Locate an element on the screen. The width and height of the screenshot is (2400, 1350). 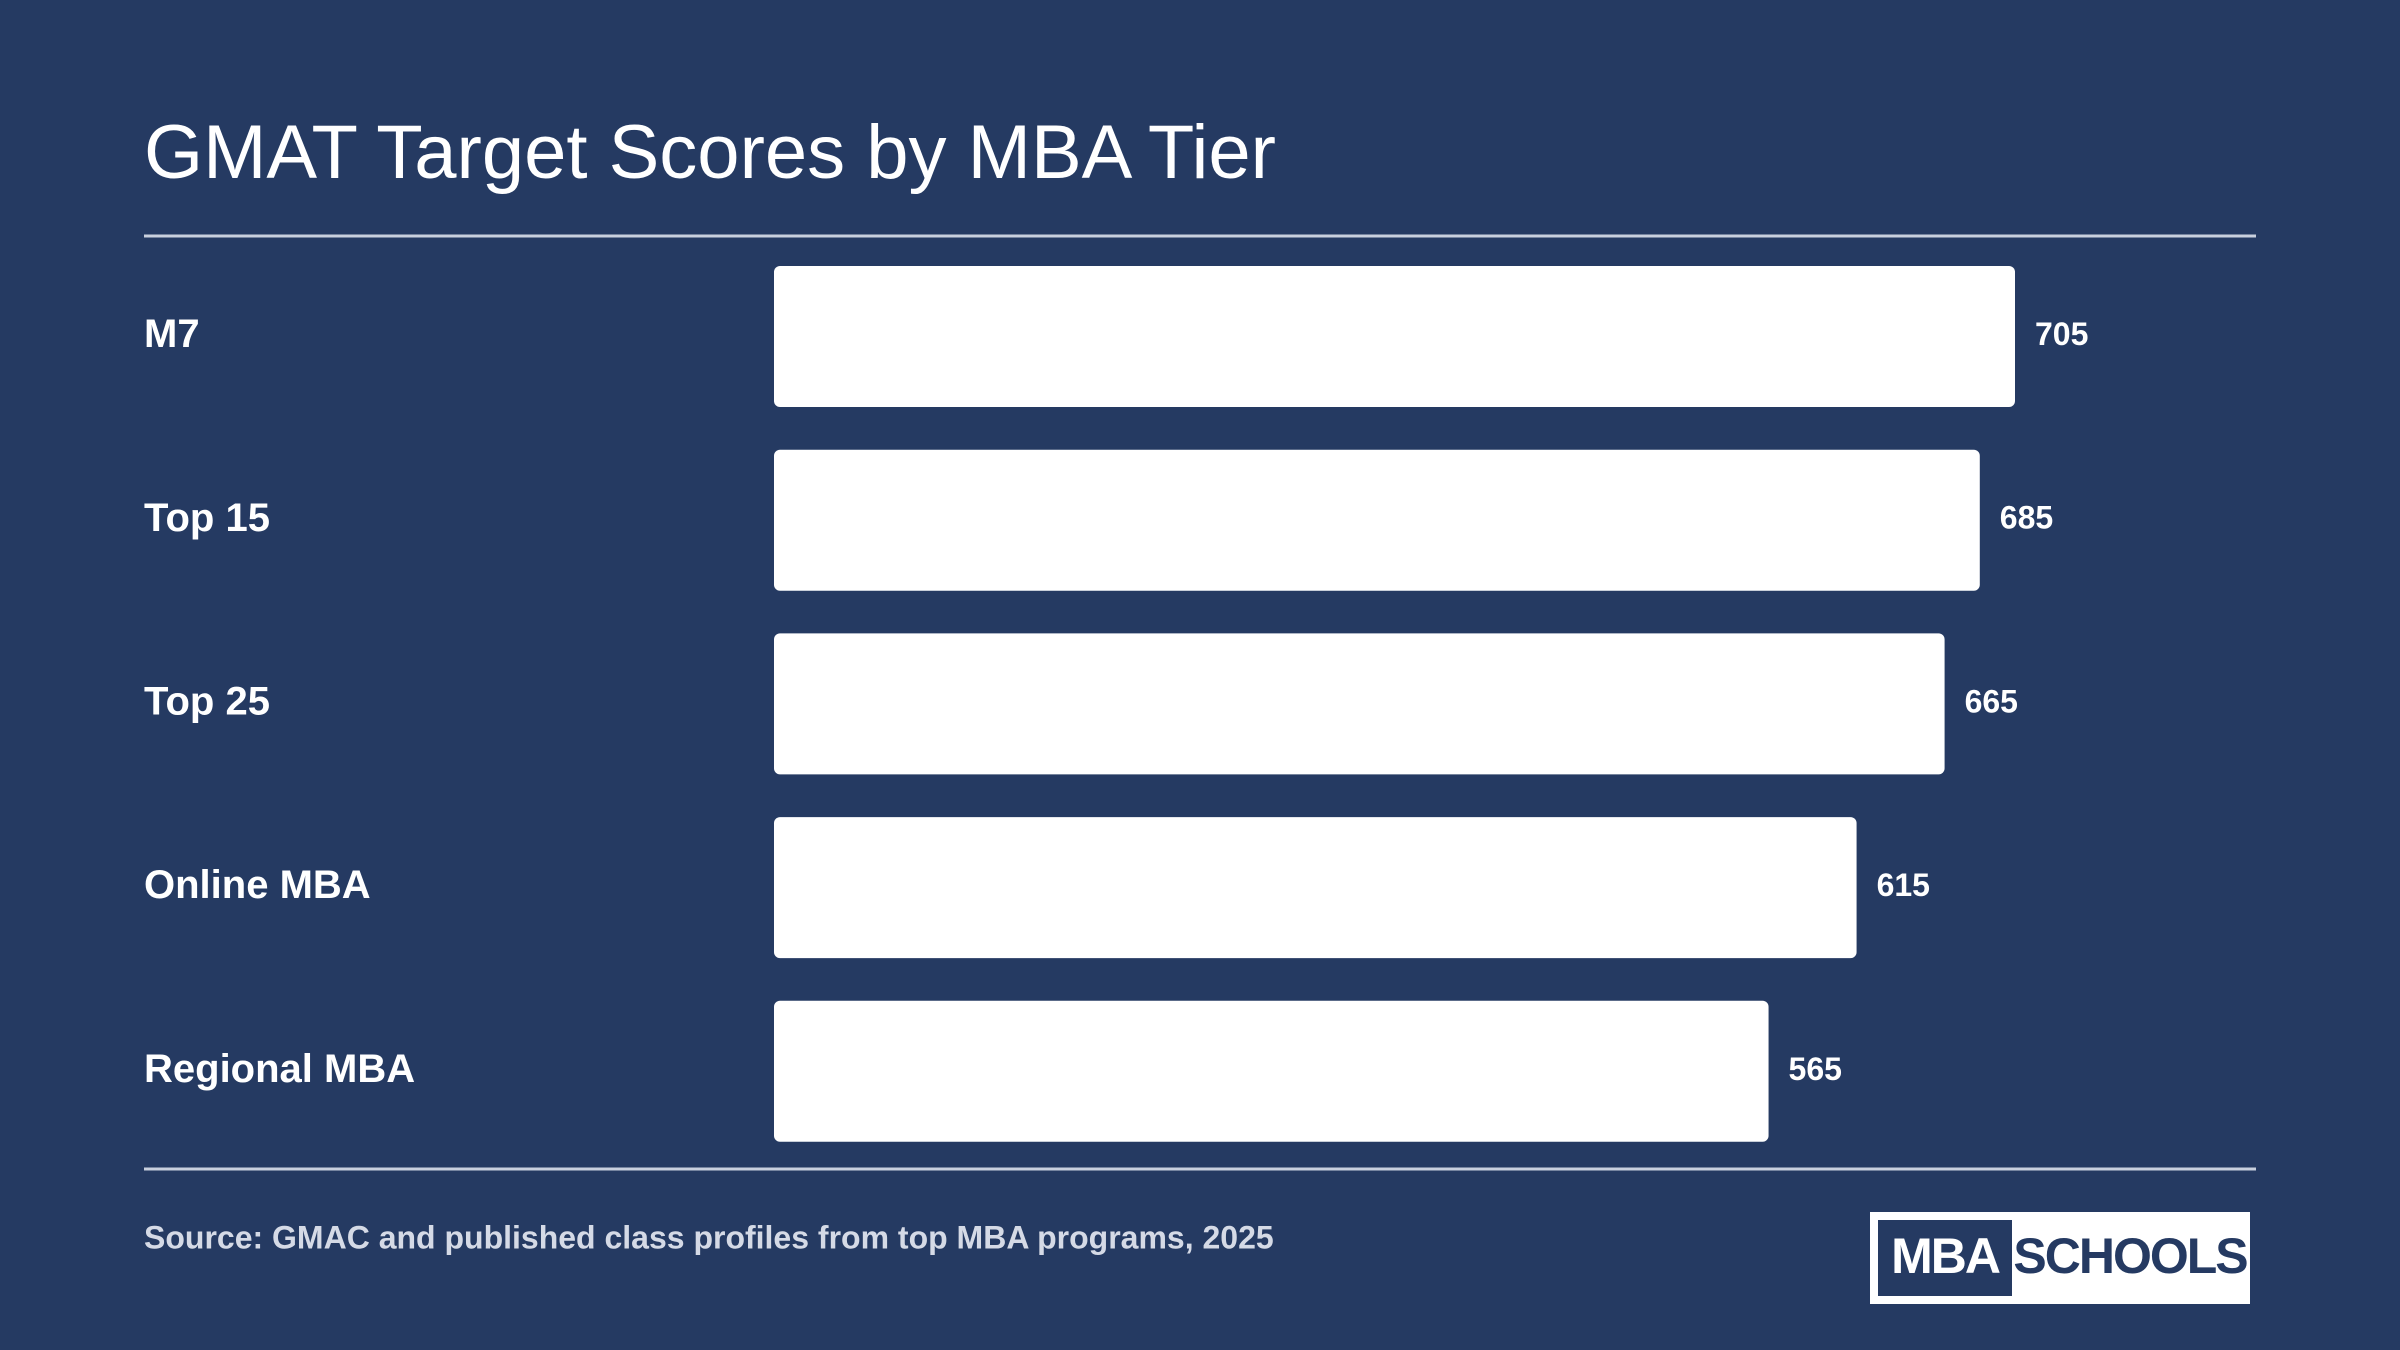
logo-box is located at coordinates (1945, 1258).